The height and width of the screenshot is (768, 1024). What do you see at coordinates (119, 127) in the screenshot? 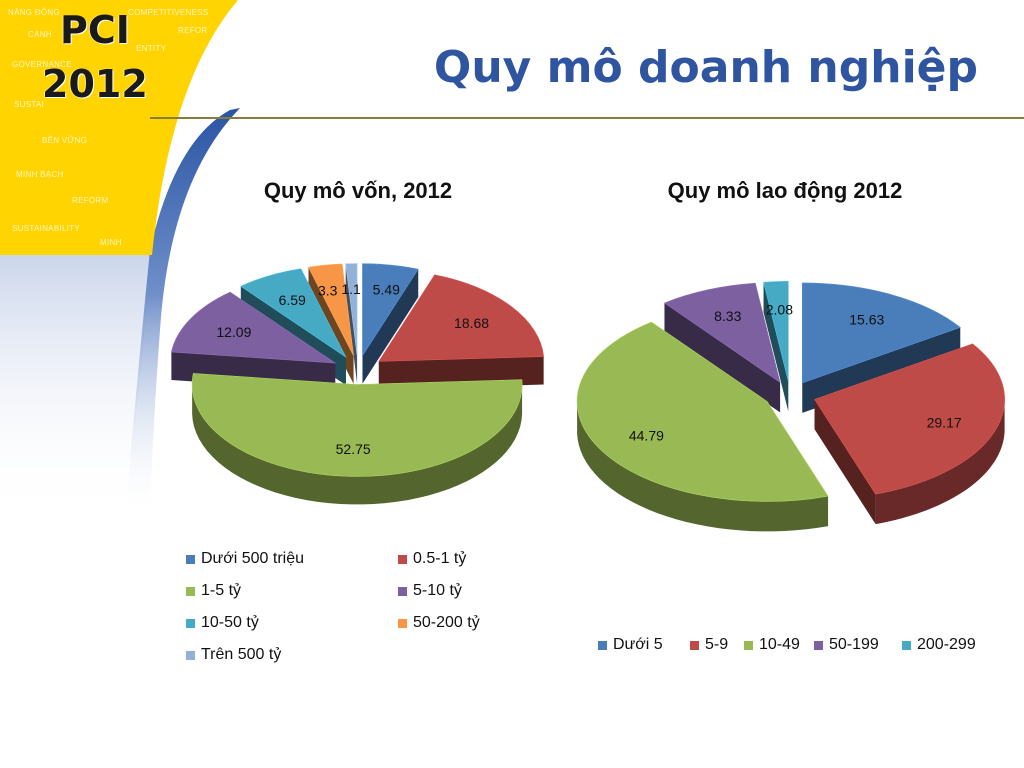
I see `yellow-logo-panel` at bounding box center [119, 127].